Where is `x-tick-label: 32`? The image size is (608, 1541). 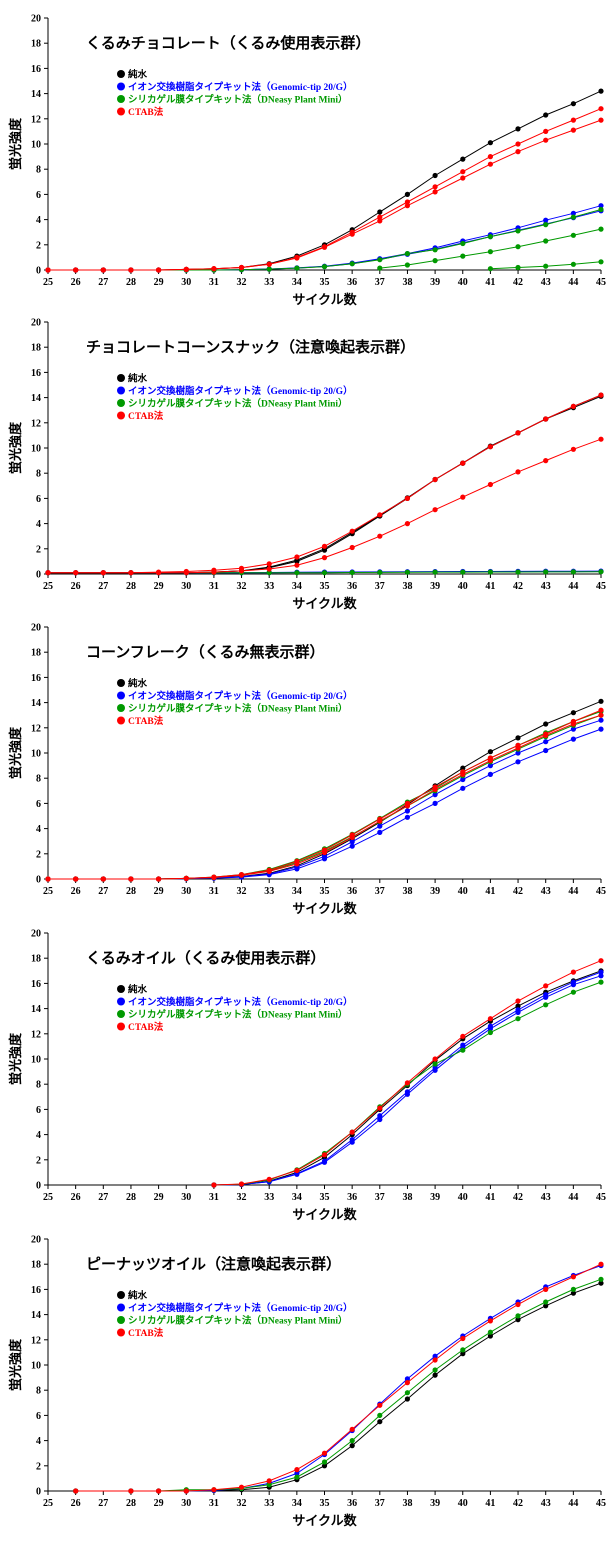 x-tick-label: 32 is located at coordinates (242, 1503).